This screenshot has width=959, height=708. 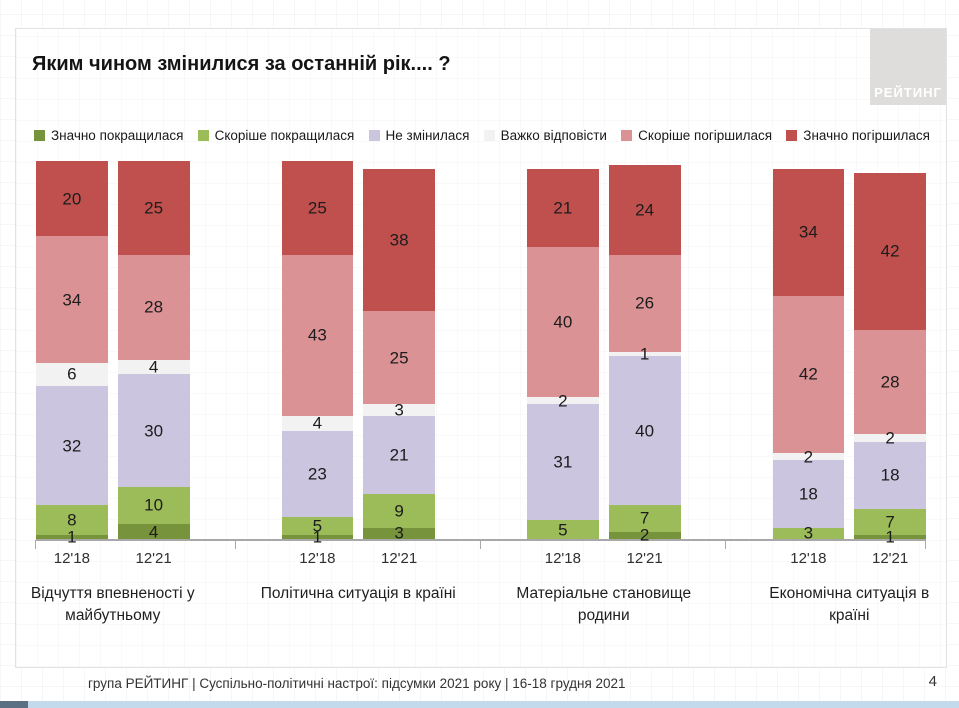 I want to click on bar-segment: 5, so click(x=317, y=526).